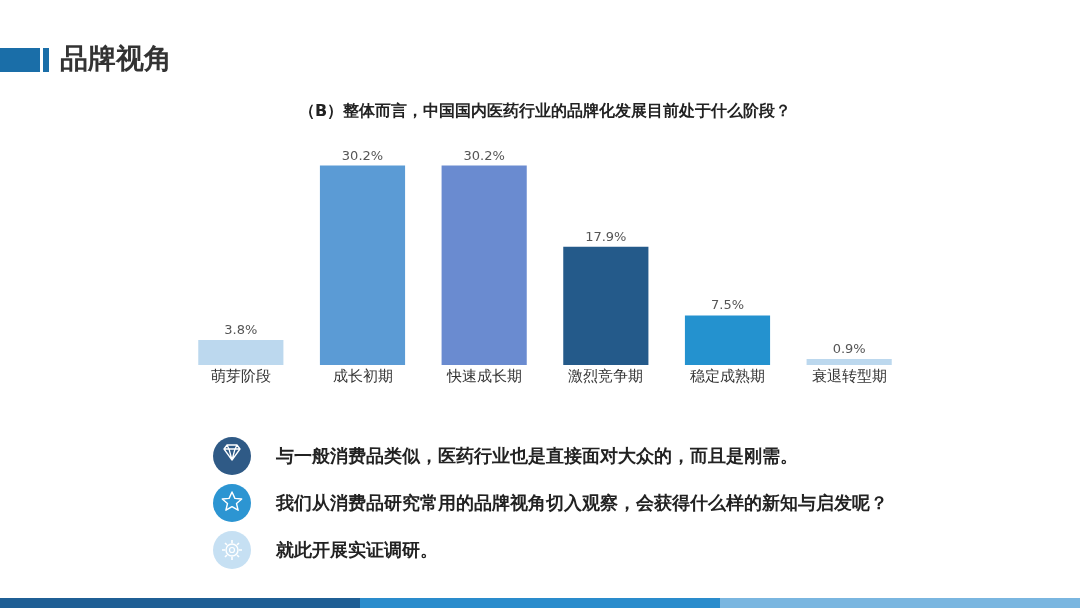 The width and height of the screenshot is (1080, 608). I want to click on text: 就此开展实证调研。, so click(357, 550).